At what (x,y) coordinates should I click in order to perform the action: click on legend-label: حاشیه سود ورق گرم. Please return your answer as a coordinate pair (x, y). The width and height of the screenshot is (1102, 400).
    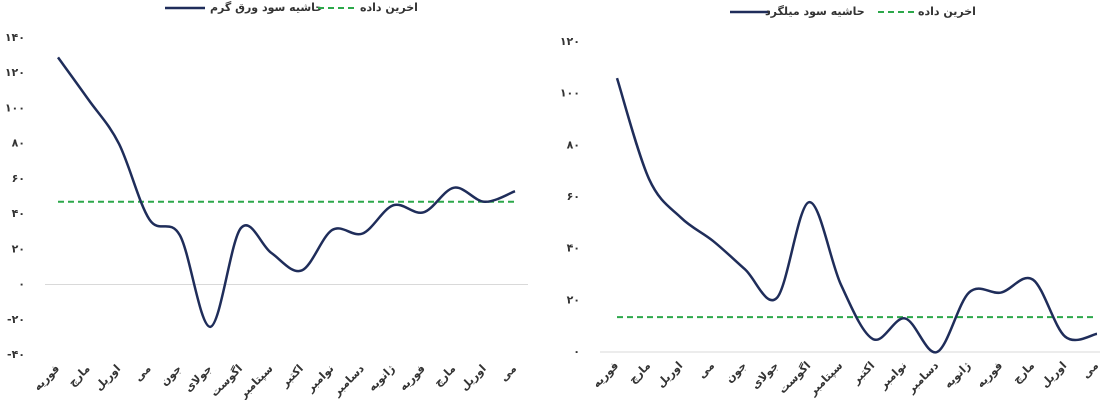
    Looking at the image, I should click on (266, 7).